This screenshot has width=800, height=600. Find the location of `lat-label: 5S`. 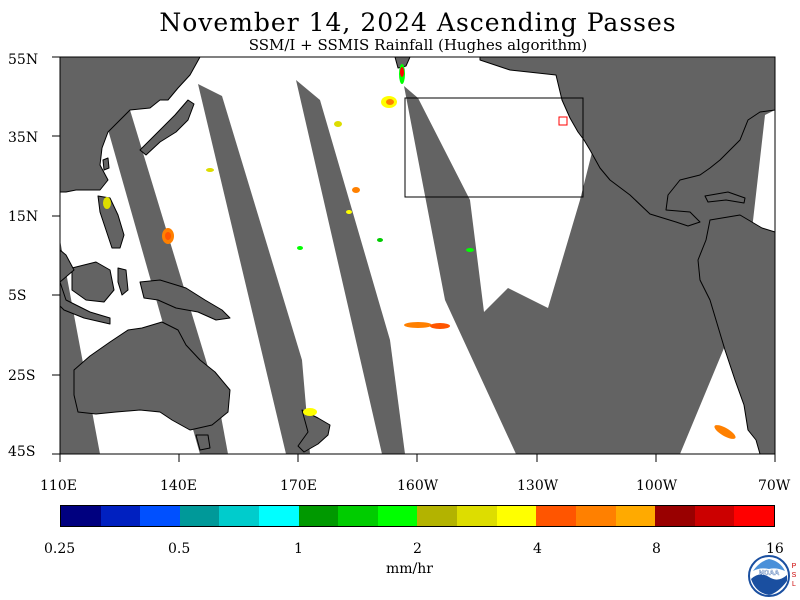

lat-label: 5S is located at coordinates (17, 296).